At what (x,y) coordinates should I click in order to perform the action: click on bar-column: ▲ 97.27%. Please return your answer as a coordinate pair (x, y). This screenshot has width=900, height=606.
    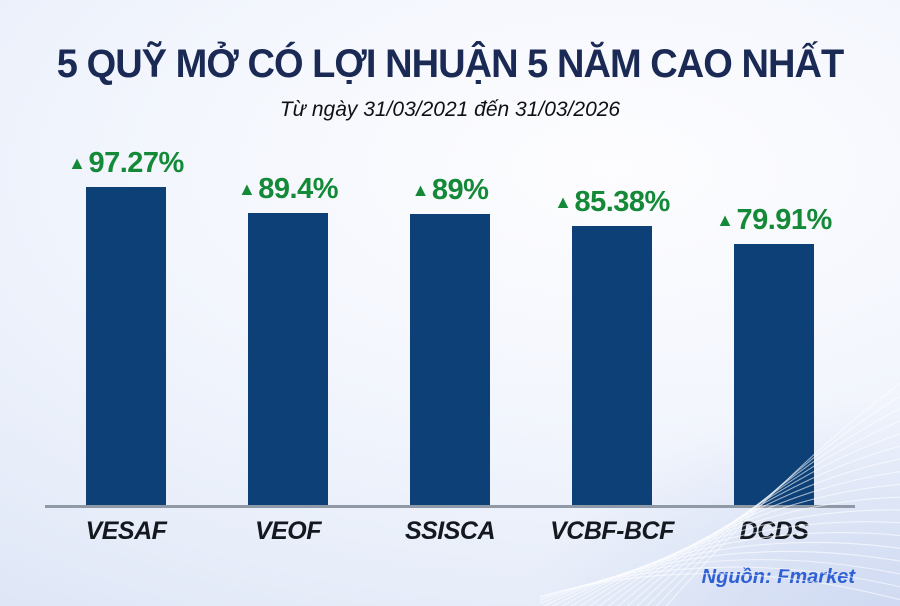
    Looking at the image, I should click on (126, 326).